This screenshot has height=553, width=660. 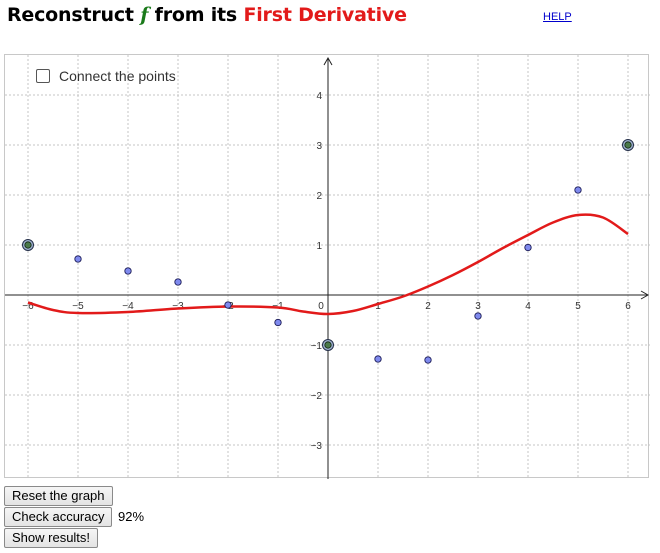 I want to click on check-accuracy-button: Check accuracy, so click(x=58, y=517).